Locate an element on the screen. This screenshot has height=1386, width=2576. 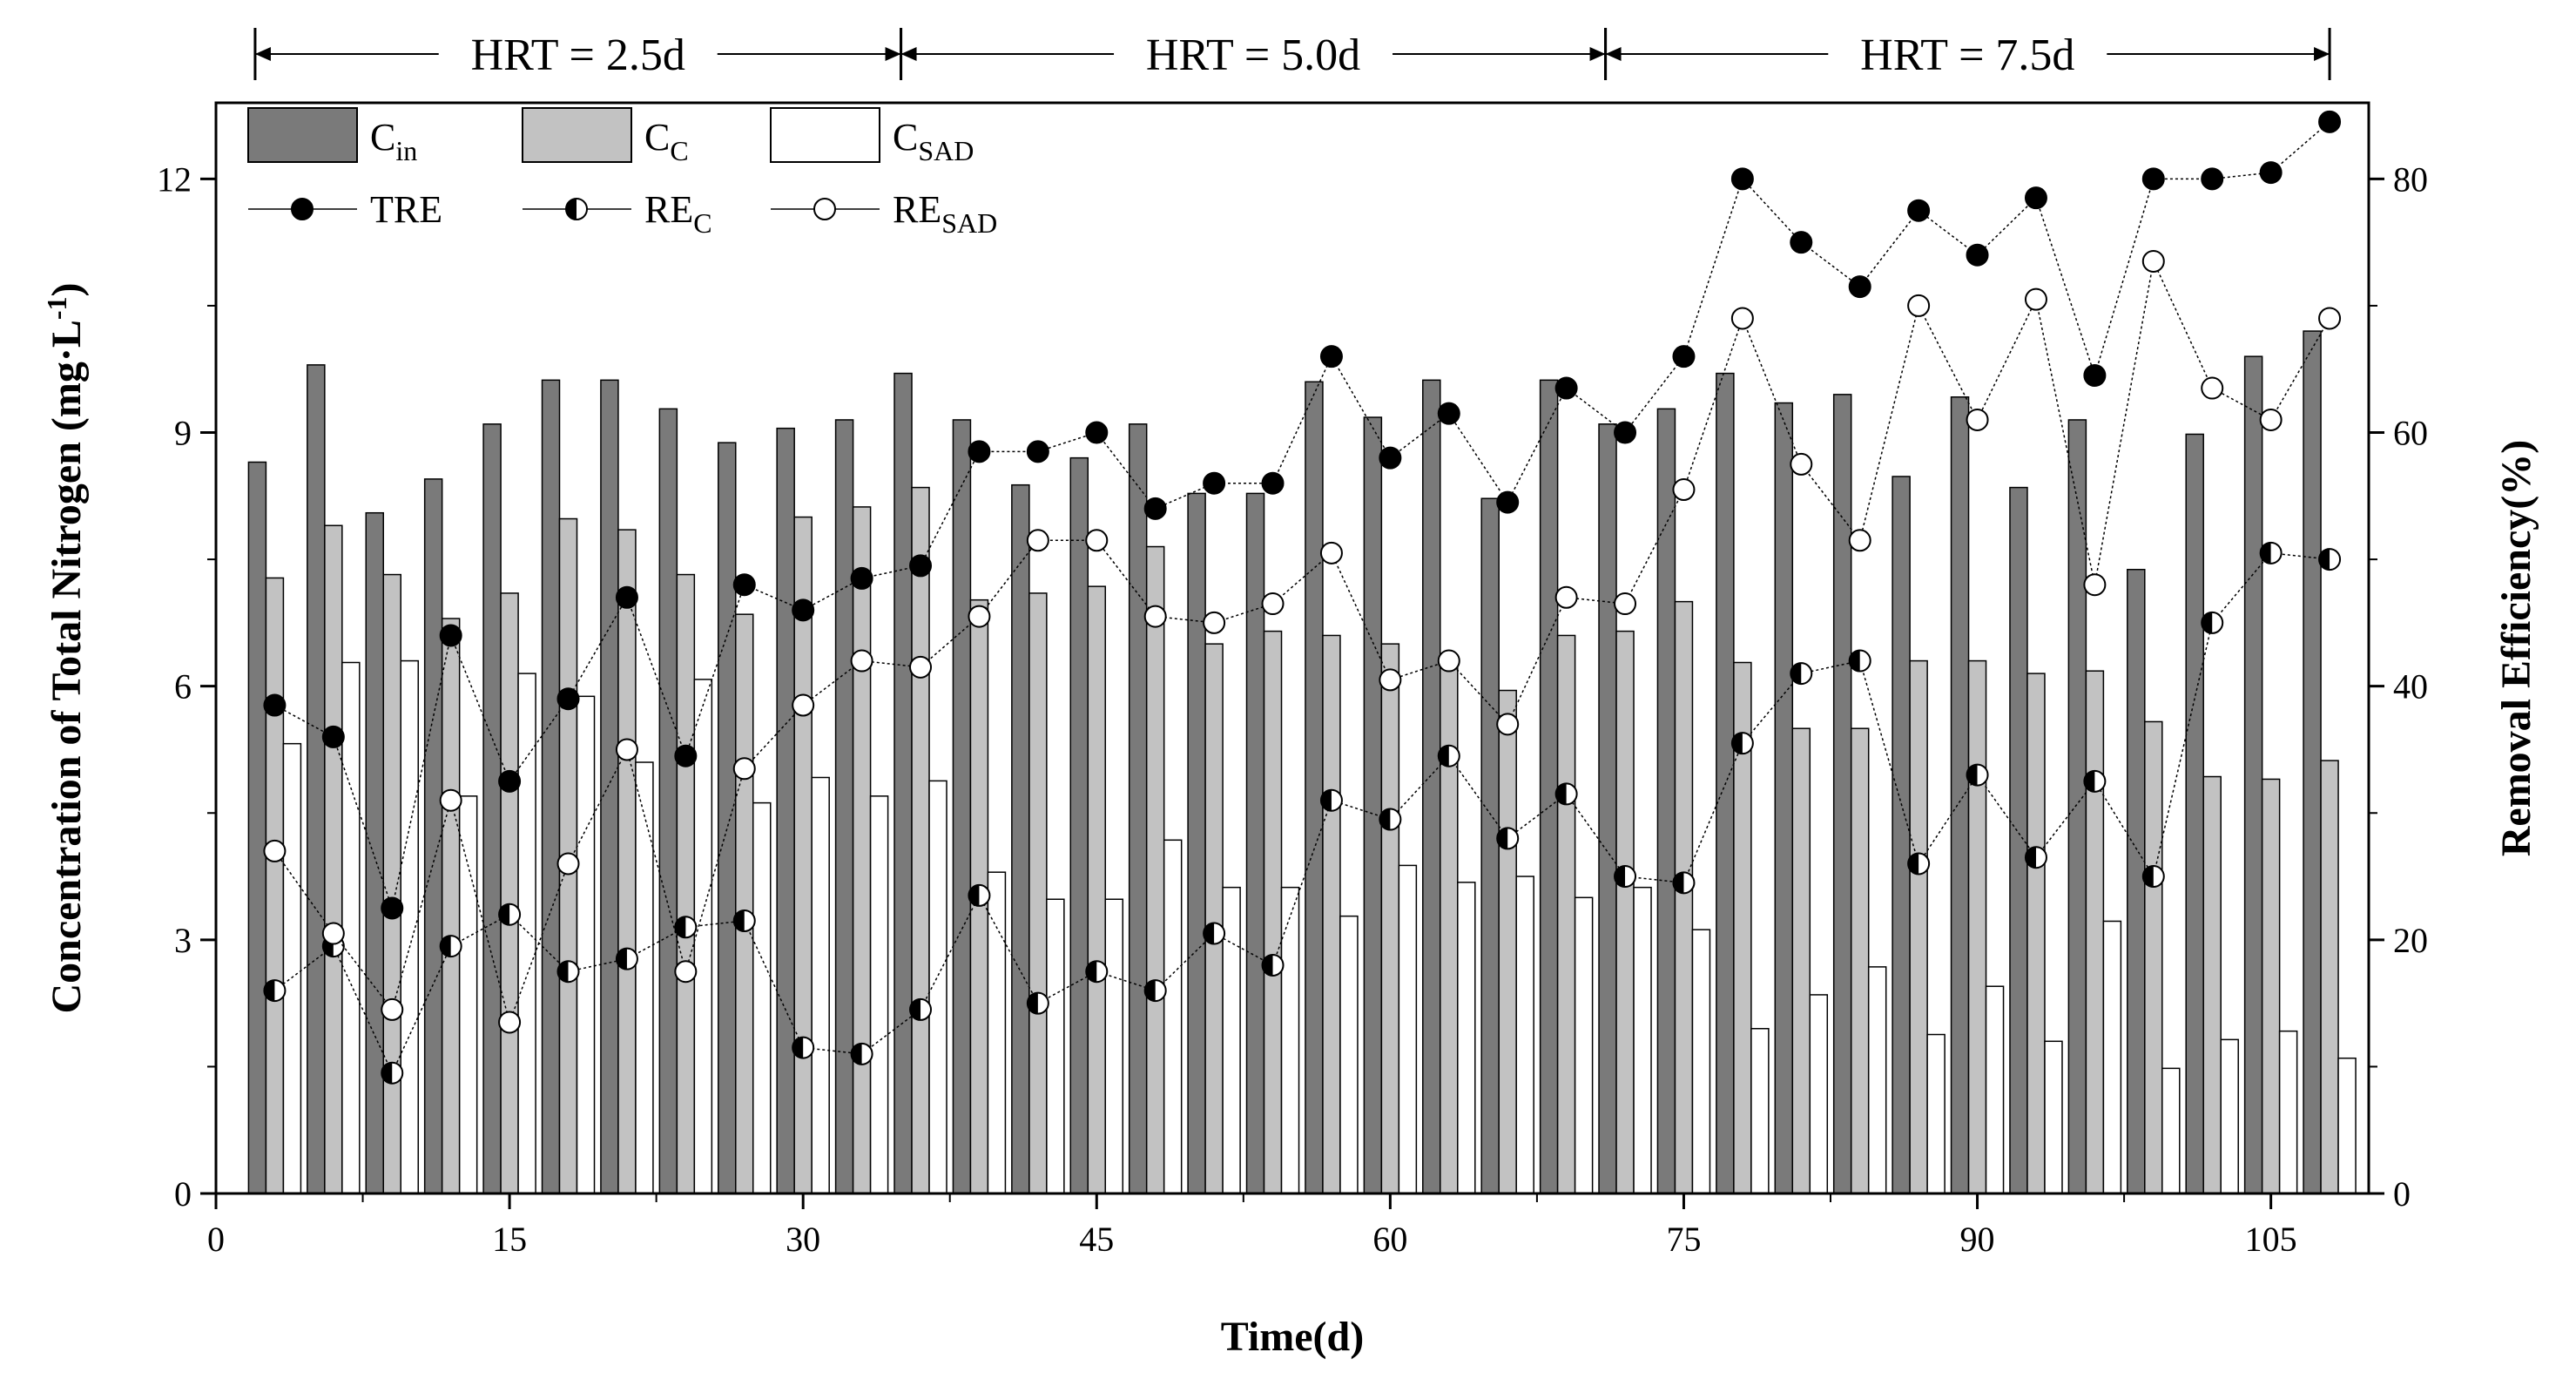
y-tick-label: 12 is located at coordinates (174, 179).